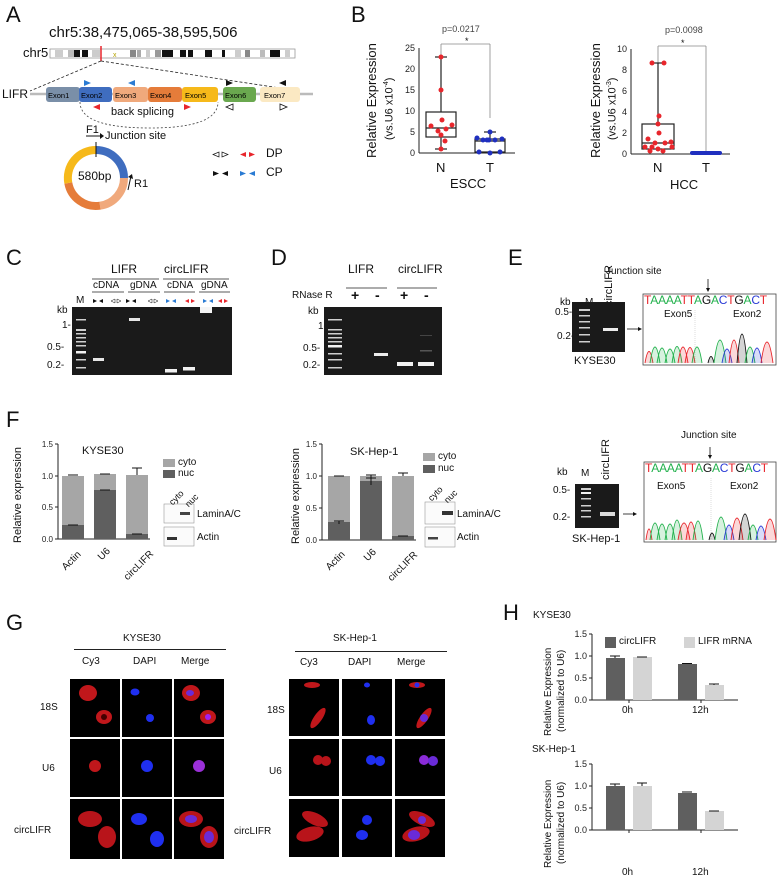 This screenshot has width=777, height=881. Describe the element at coordinates (148, 769) in the screenshot. I see `g-kyse30-fish-grid` at that location.